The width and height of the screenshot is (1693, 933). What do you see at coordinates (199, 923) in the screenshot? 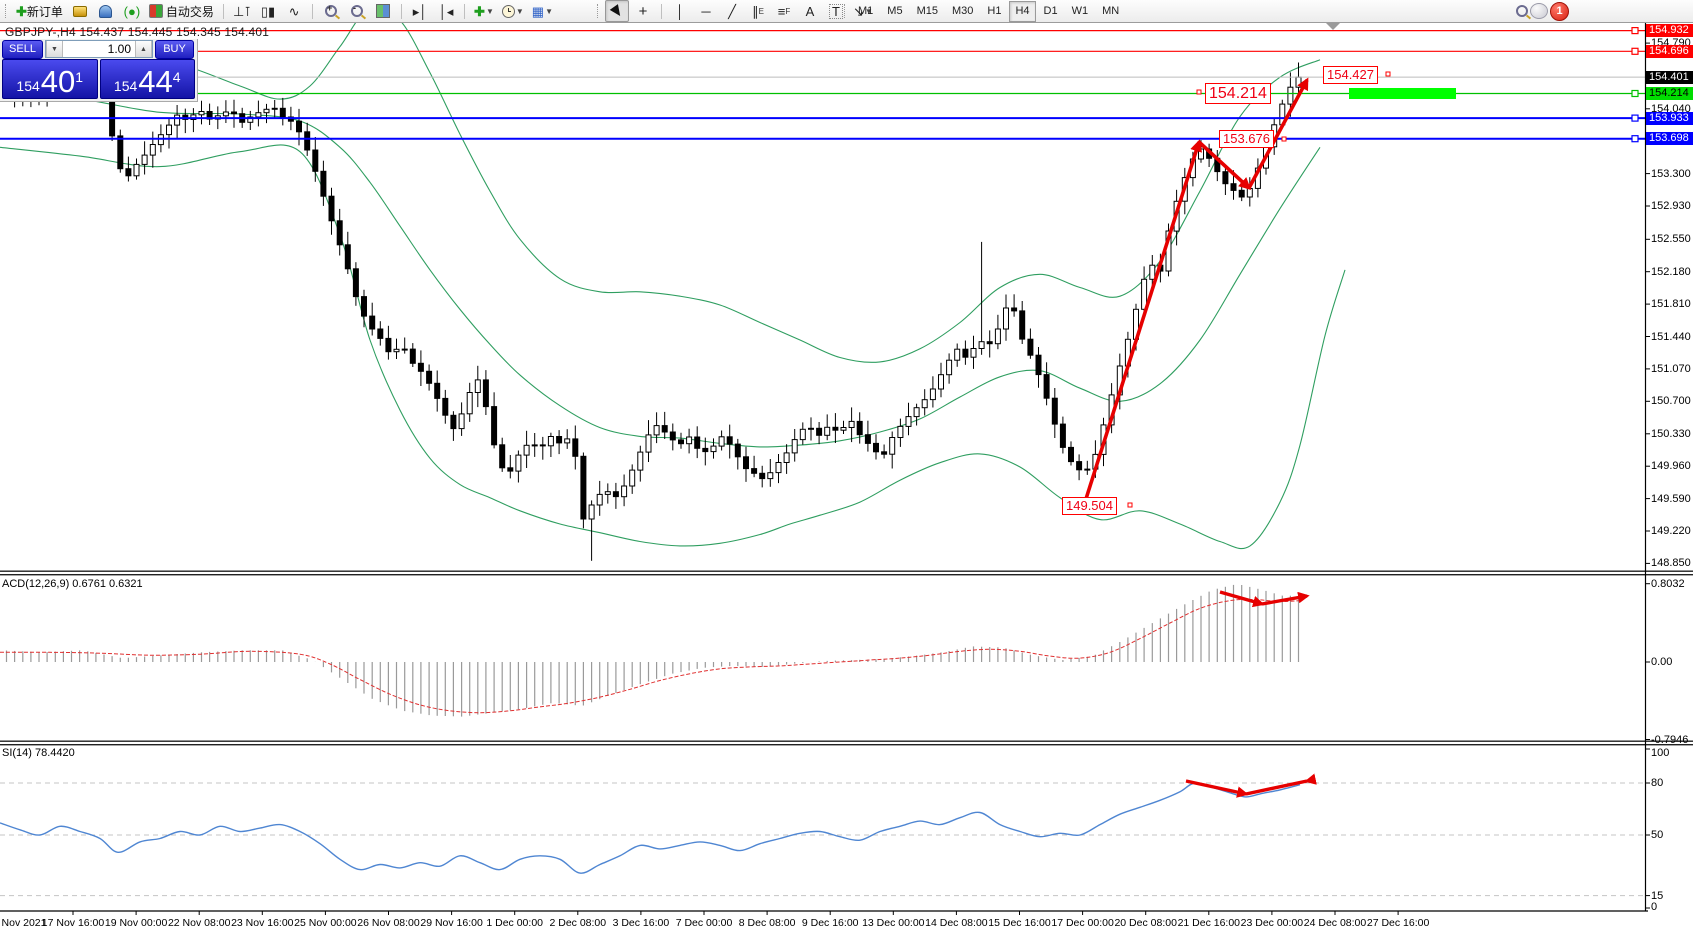
I see `time-axis-label: 22 Nov 08:00` at bounding box center [199, 923].